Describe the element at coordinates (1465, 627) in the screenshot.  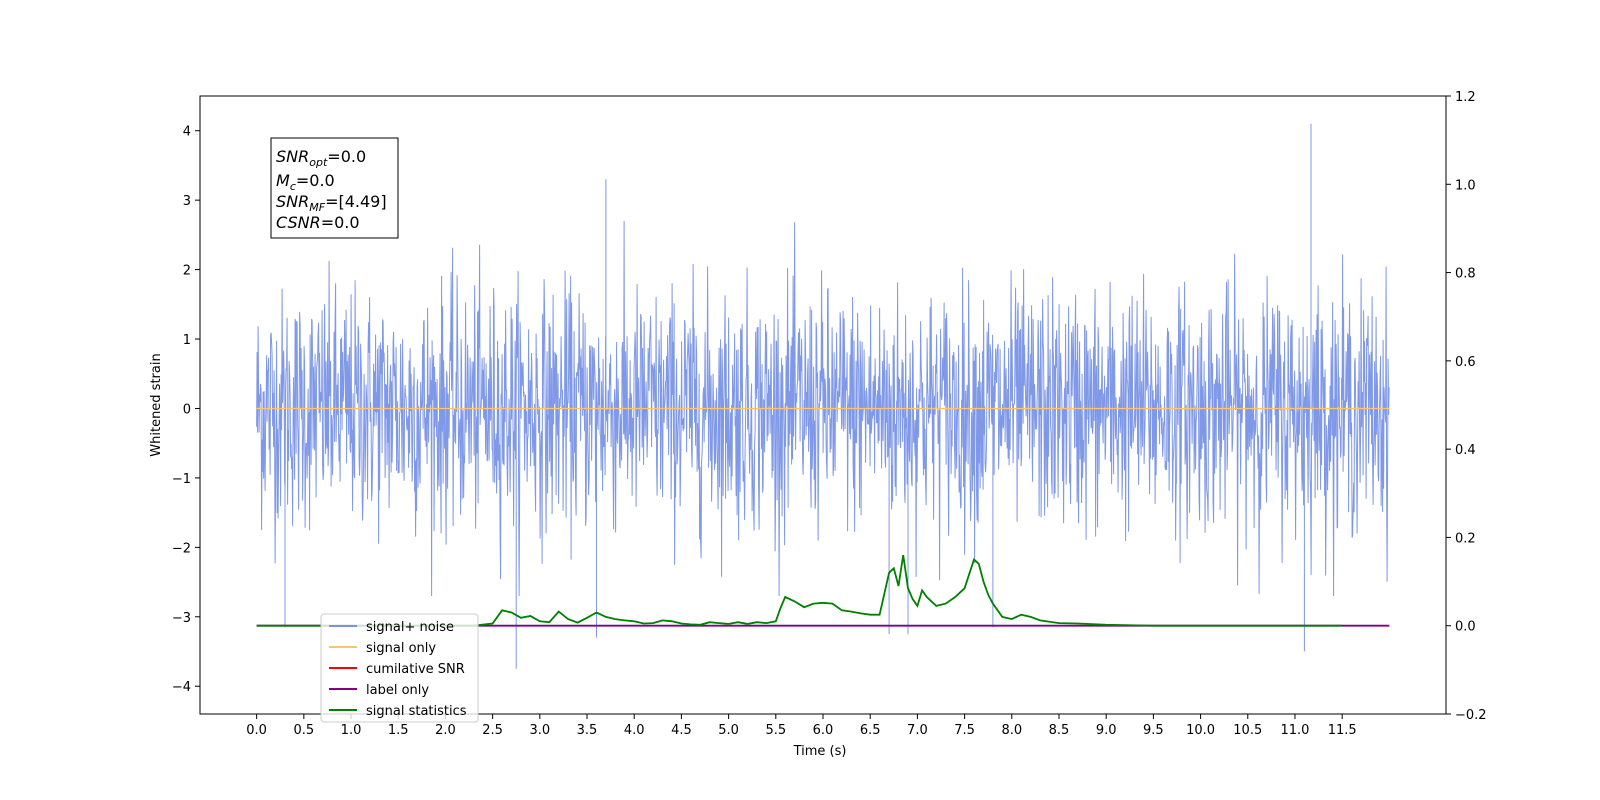
I see `y2-tick-label: 0.0` at that location.